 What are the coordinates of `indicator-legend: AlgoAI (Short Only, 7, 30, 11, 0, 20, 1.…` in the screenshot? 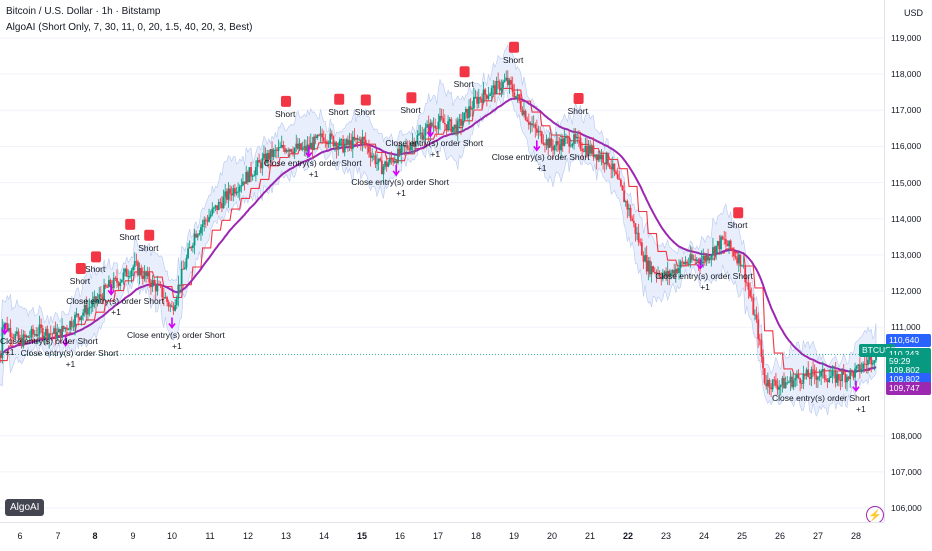 It's located at (129, 27).